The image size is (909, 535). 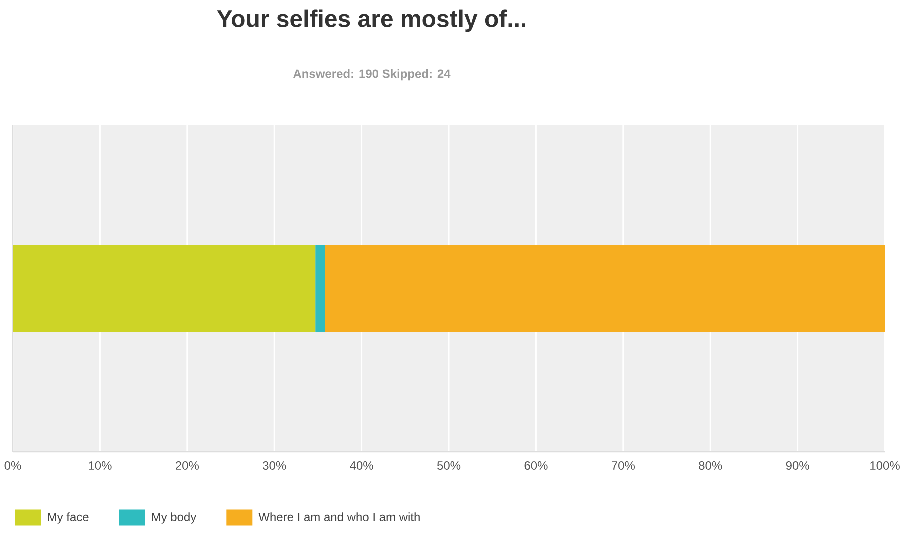 I want to click on x-tick-label: 90%, so click(x=798, y=466).